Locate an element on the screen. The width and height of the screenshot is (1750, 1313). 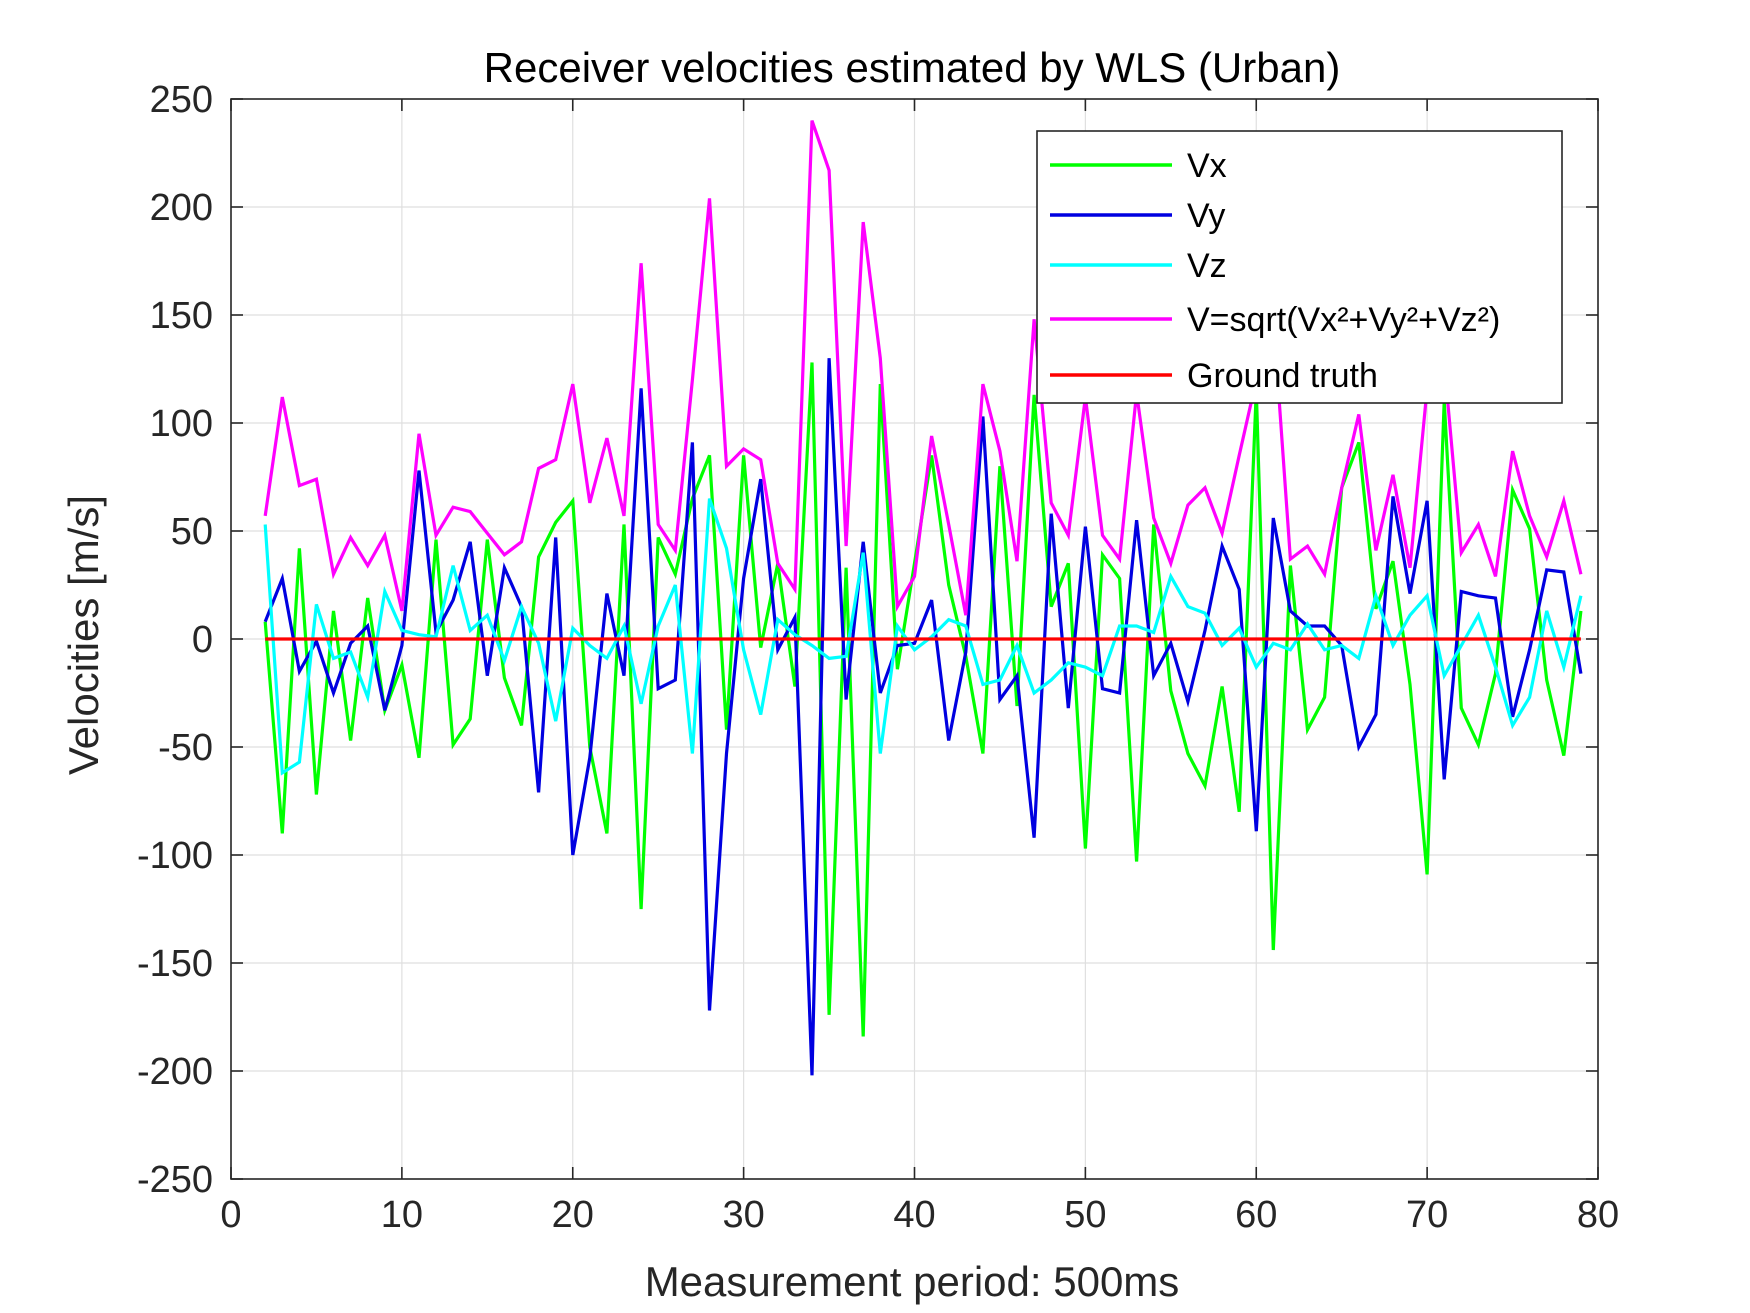
y-tick-label: -100 is located at coordinates (175, 856).